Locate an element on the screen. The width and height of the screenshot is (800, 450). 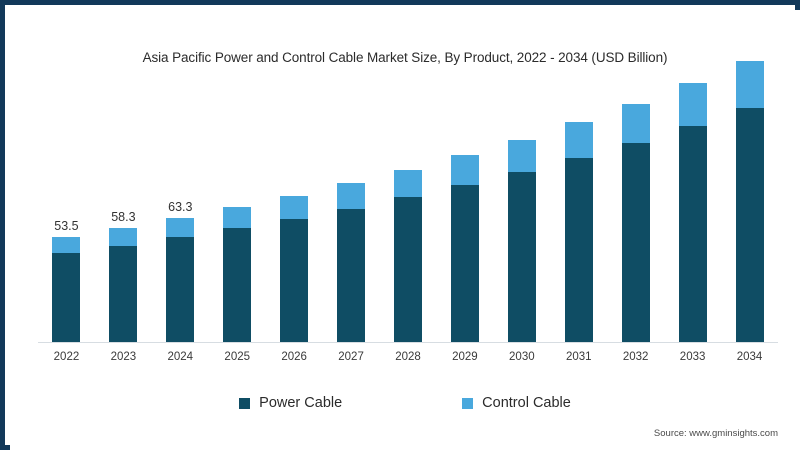
bar-group: 58.3 is located at coordinates (123, 211).